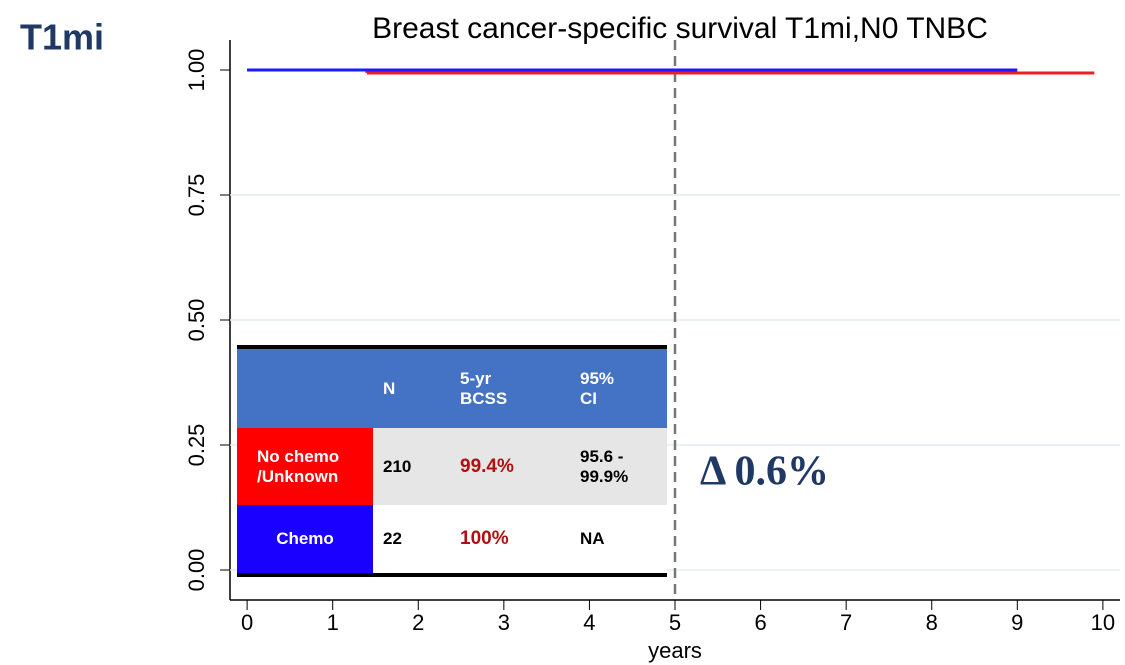 The image size is (1125, 665). I want to click on y-tick-label: 0.00, so click(196, 570).